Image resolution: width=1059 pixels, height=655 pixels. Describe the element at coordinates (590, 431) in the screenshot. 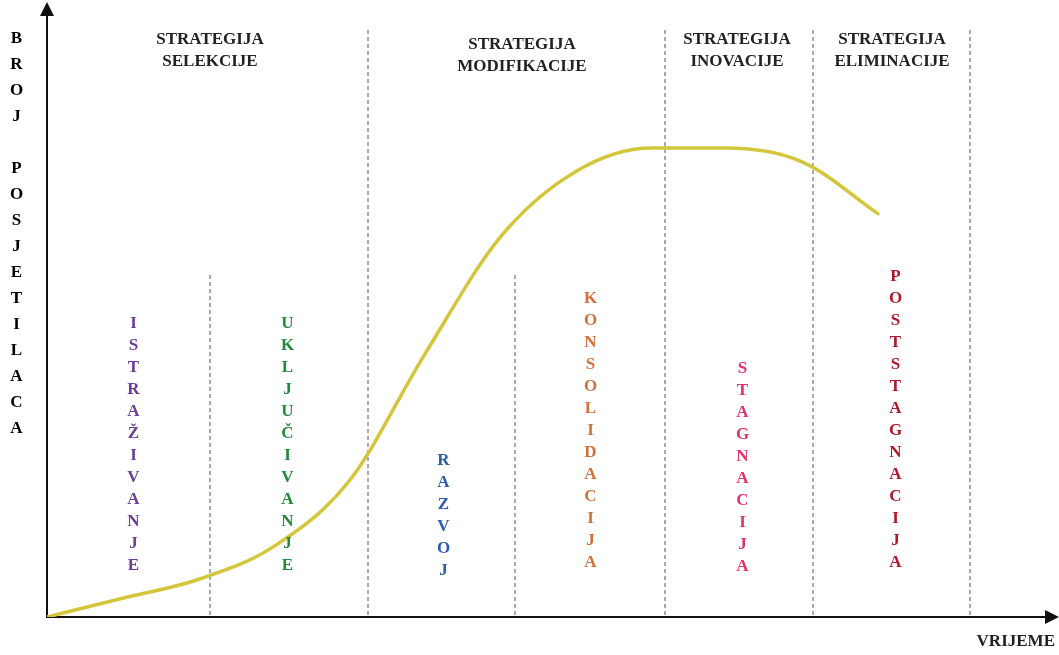

I see `annotation: KONSOLIDACIJA` at that location.